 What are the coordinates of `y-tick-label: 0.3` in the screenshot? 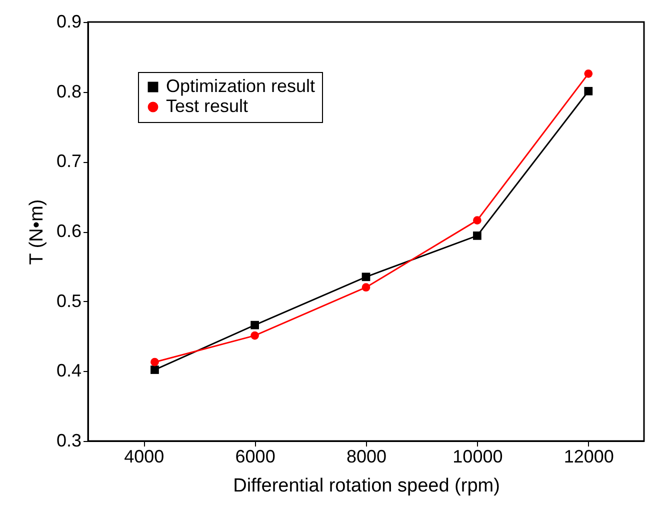 It's located at (69, 440).